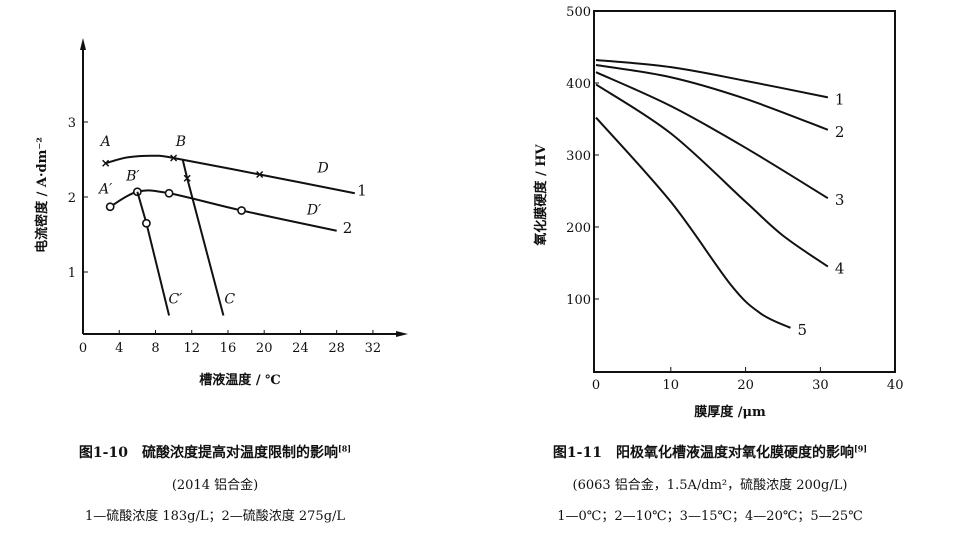  I want to click on left-annotation-B: B, so click(180, 142).